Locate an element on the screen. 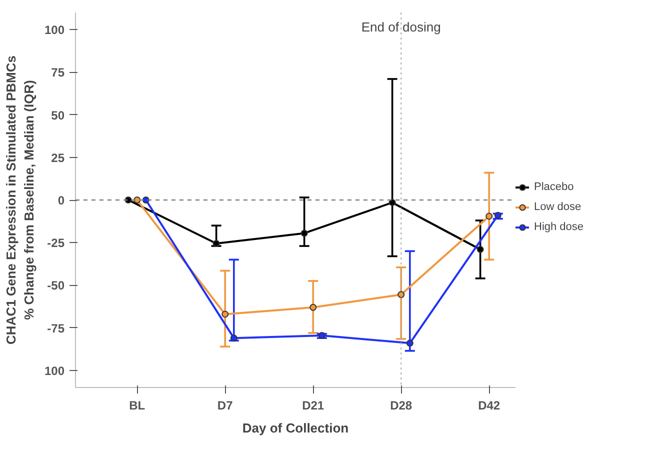 This screenshot has height=472, width=669. y-tick-label: -75 is located at coordinates (56, 328).